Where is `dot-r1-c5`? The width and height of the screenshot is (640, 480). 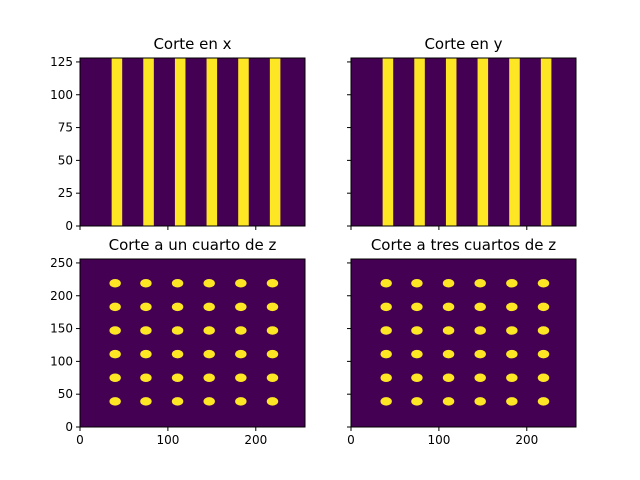
dot-r1-c5 is located at coordinates (241, 401).